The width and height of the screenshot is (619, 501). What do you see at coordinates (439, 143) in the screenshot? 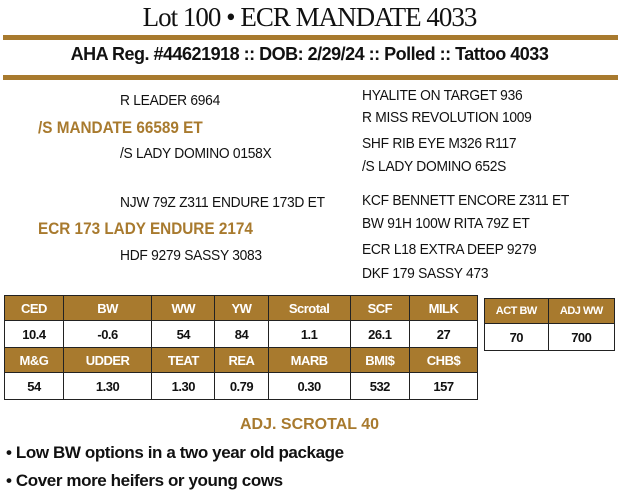
I see `ancestor: SHF RIB EYE M326 R117` at bounding box center [439, 143].